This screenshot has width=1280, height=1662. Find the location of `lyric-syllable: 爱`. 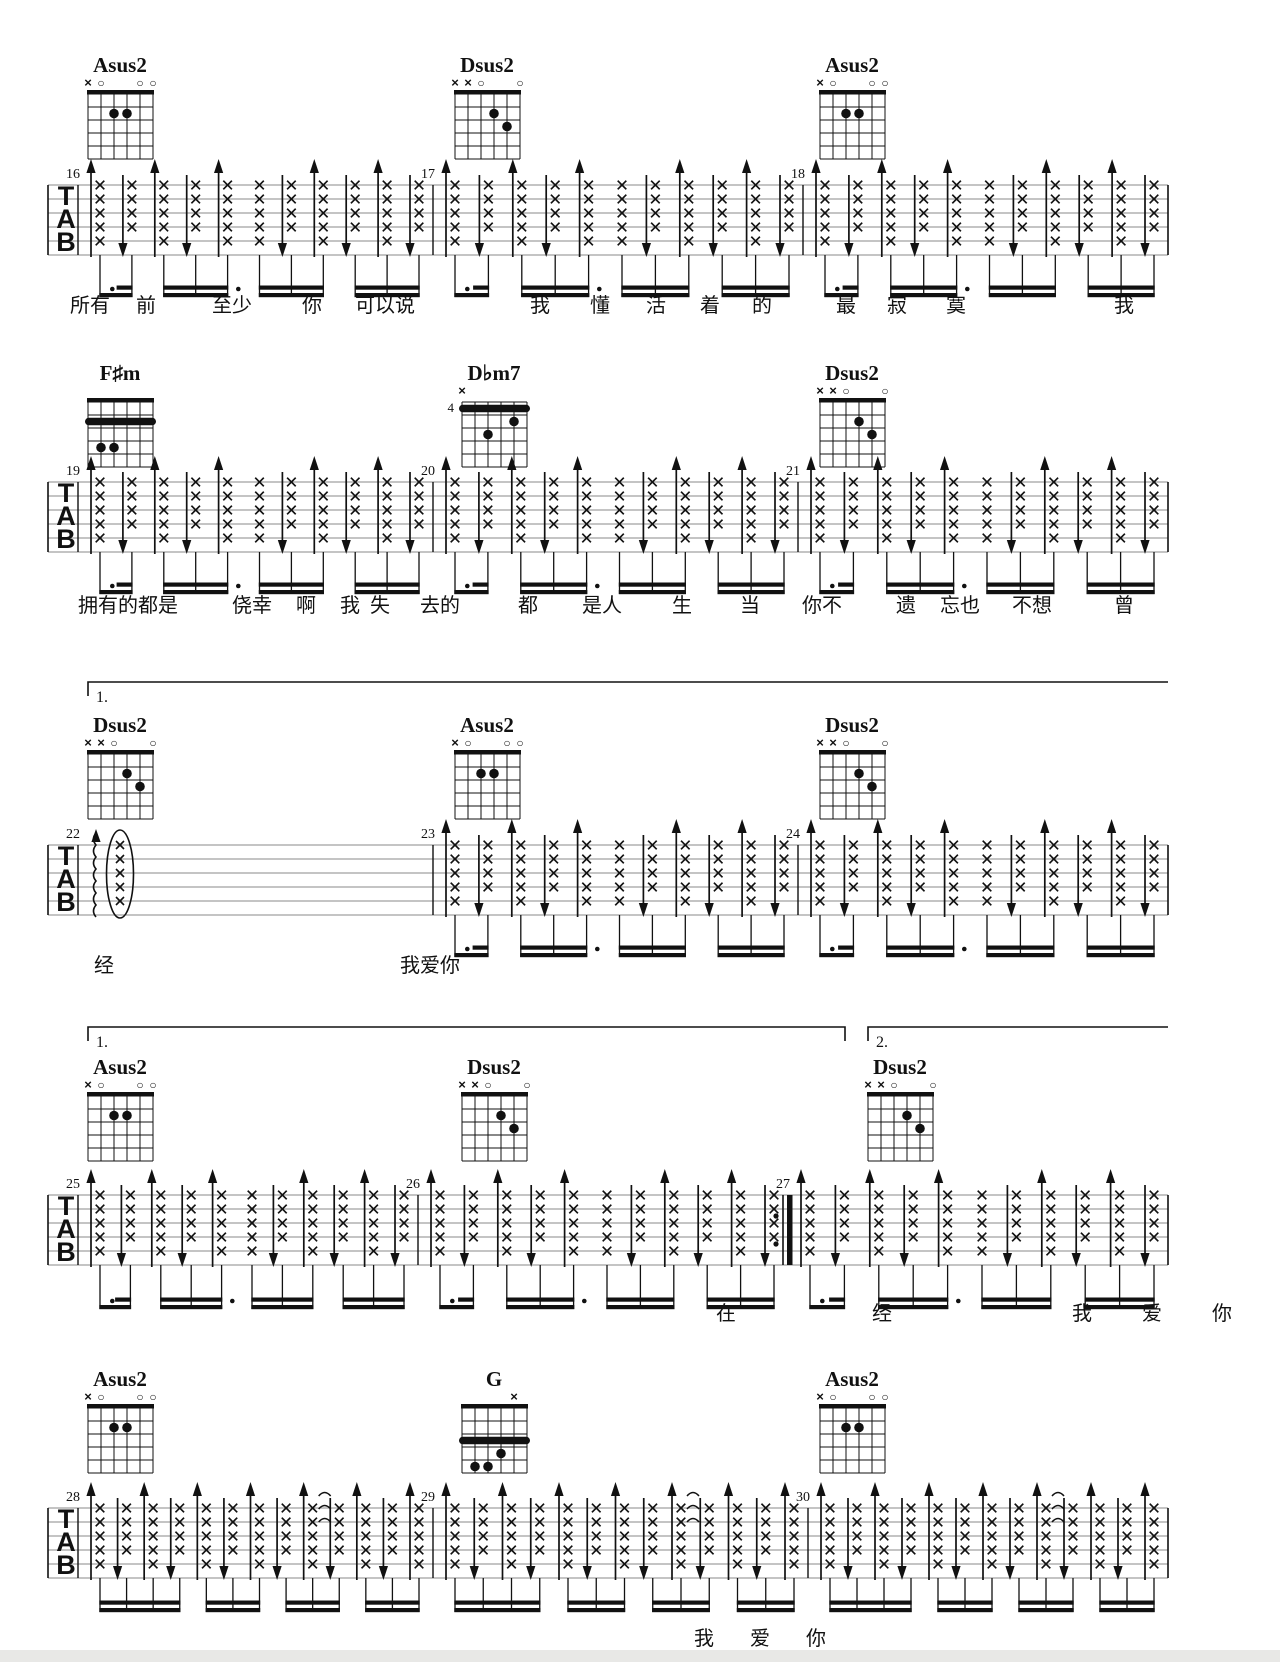

lyric-syllable: 爱 is located at coordinates (760, 1638).